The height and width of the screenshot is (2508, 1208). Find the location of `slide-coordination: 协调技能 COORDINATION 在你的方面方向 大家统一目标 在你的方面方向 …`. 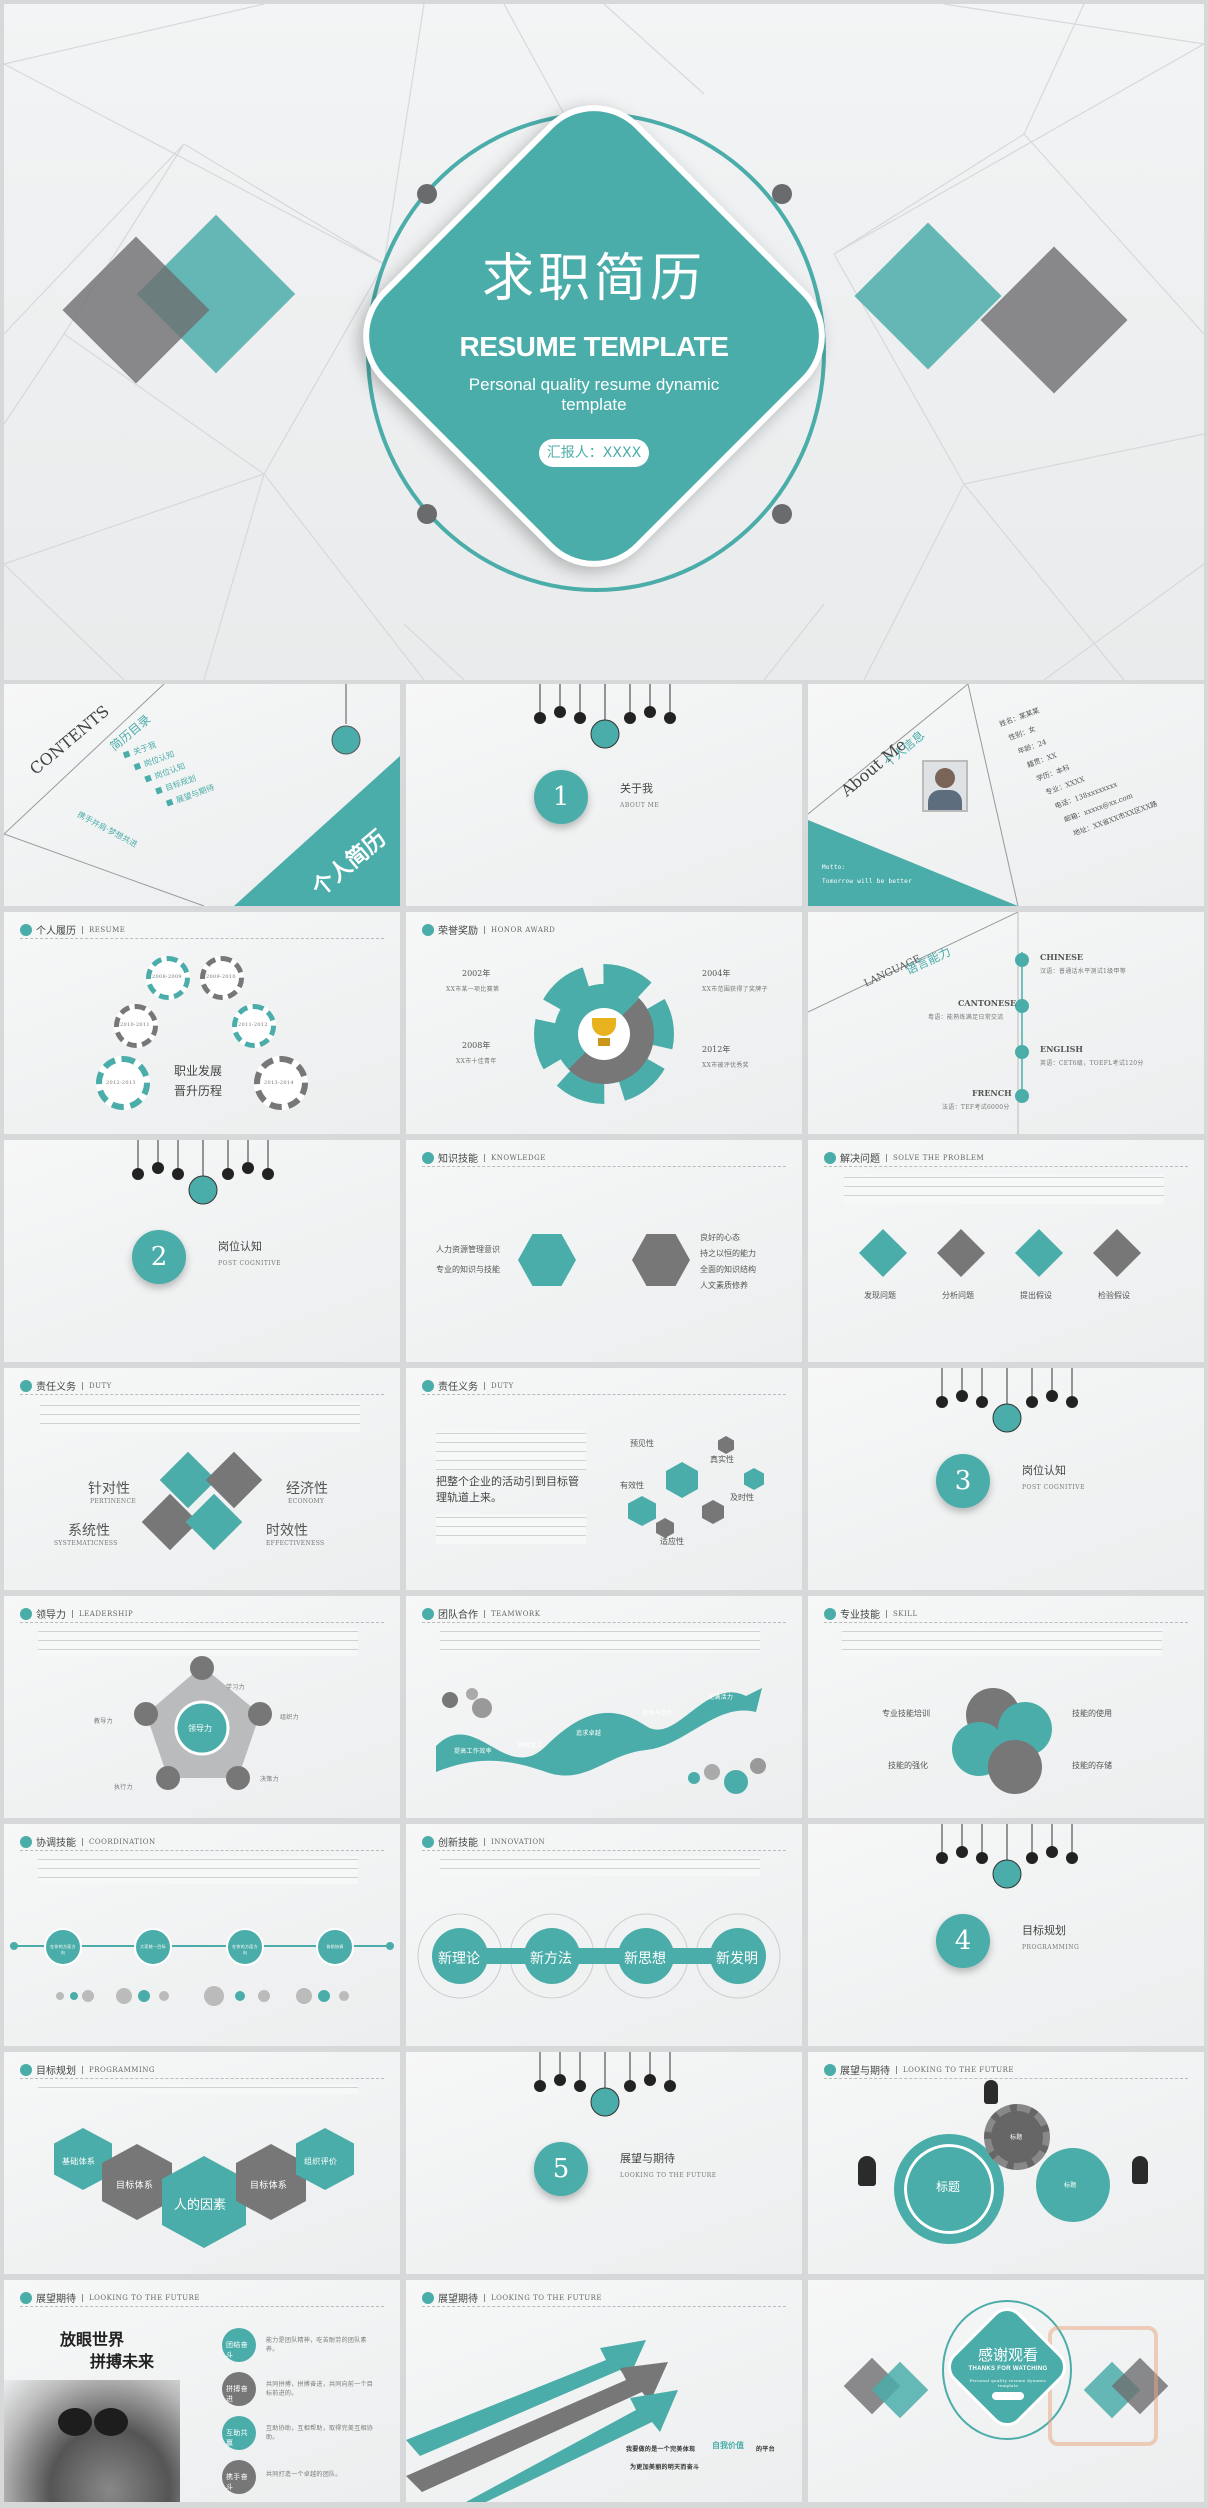

slide-coordination: 协调技能 COORDINATION 在你的方面方向 大家统一目标 在你的方面方向 … is located at coordinates (202, 1935).